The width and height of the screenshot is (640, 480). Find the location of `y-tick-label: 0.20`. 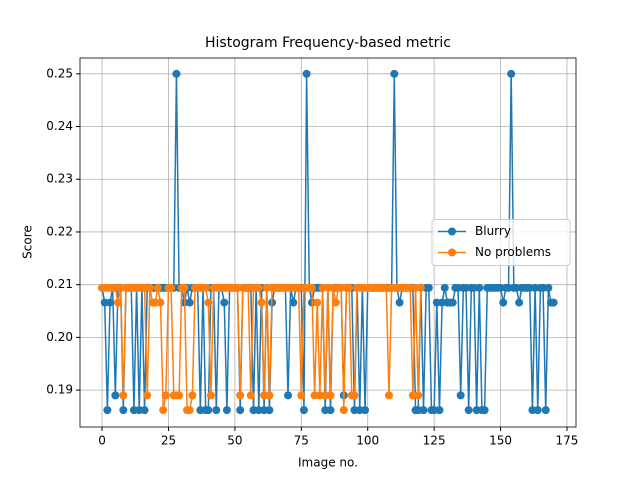

y-tick-label: 0.20 is located at coordinates (59, 337).